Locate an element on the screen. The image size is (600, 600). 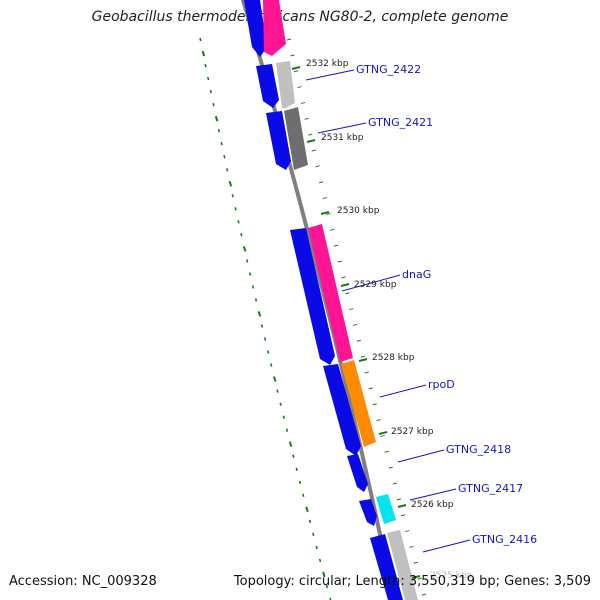
gene-label-GTNG_2422: GTNG_2422 is located at coordinates (388, 69).